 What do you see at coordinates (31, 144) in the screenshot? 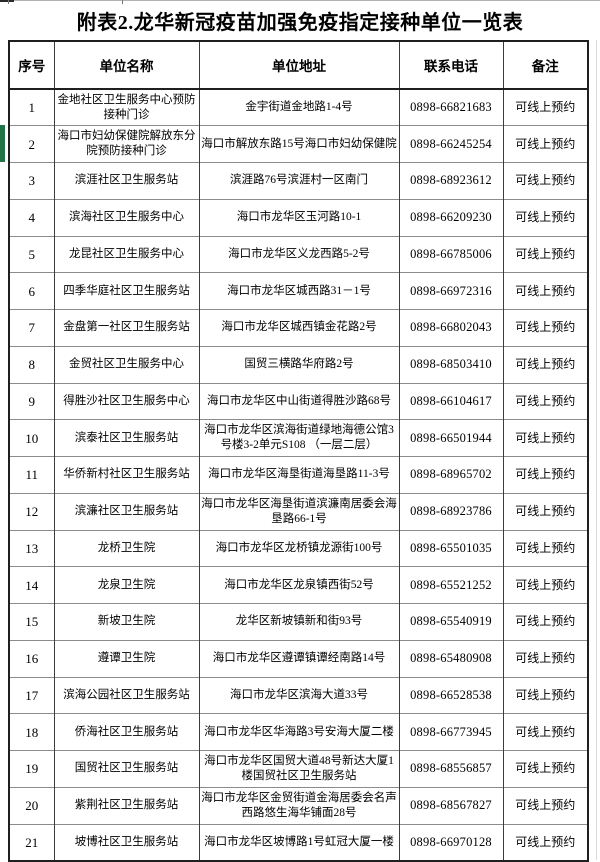
I see `cell-seq: 2` at bounding box center [31, 144].